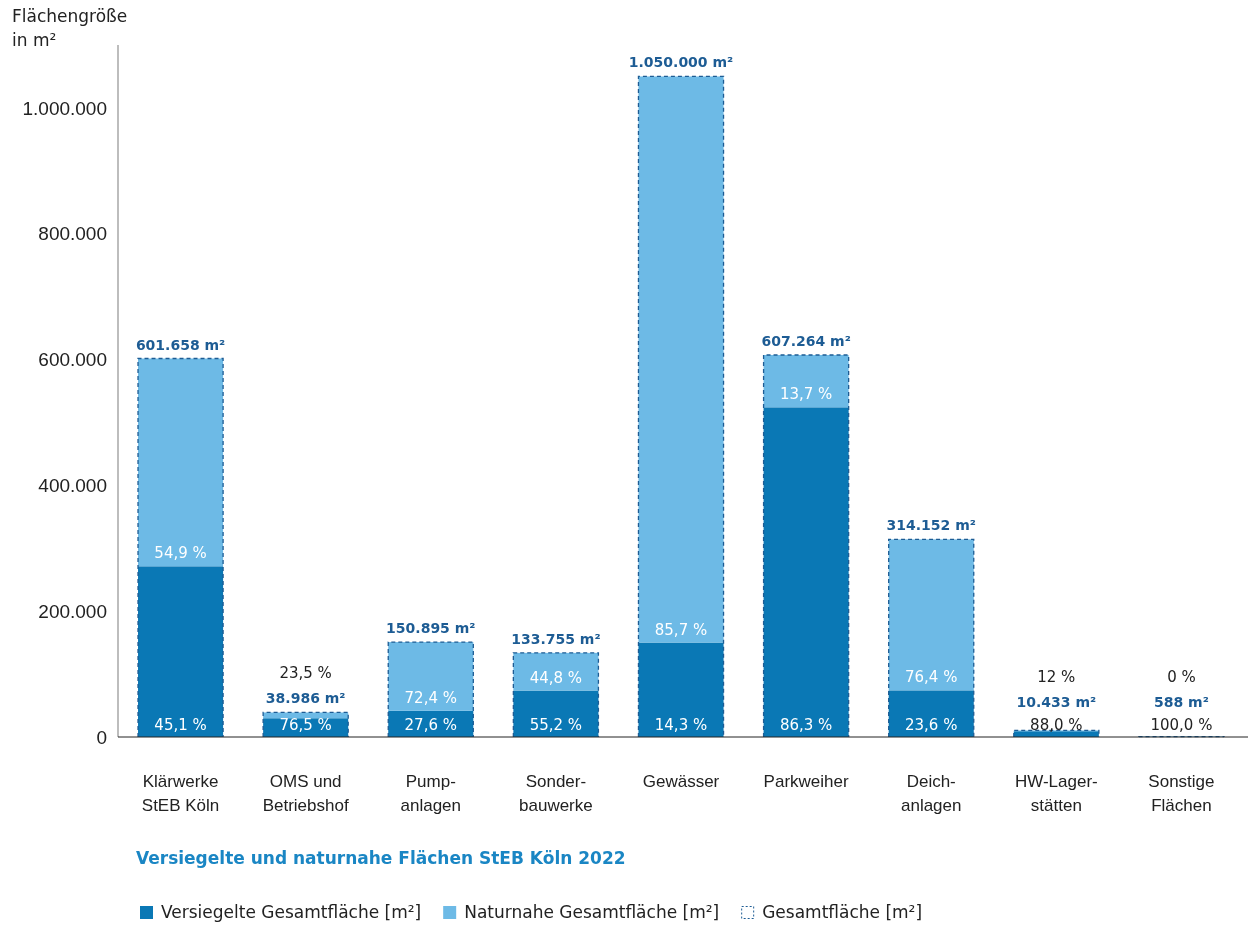 The width and height of the screenshot is (1248, 930). What do you see at coordinates (431, 793) in the screenshot?
I see `x-tick-label: Pump- anlagen` at bounding box center [431, 793].